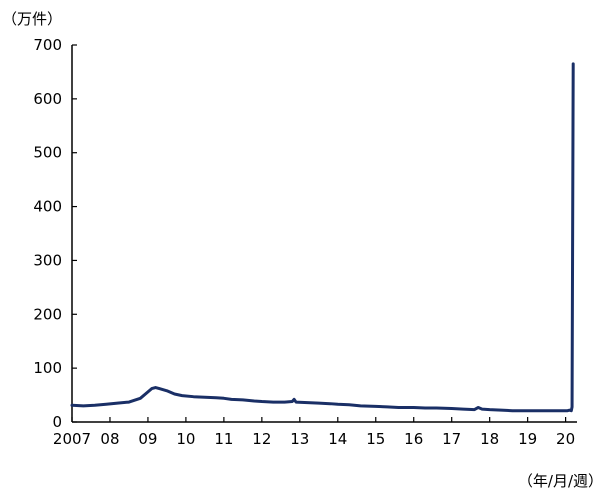 This screenshot has width=608, height=495. I want to click on y-axis: 0 100 200 300 400 500 600 700, so click(55, 233).